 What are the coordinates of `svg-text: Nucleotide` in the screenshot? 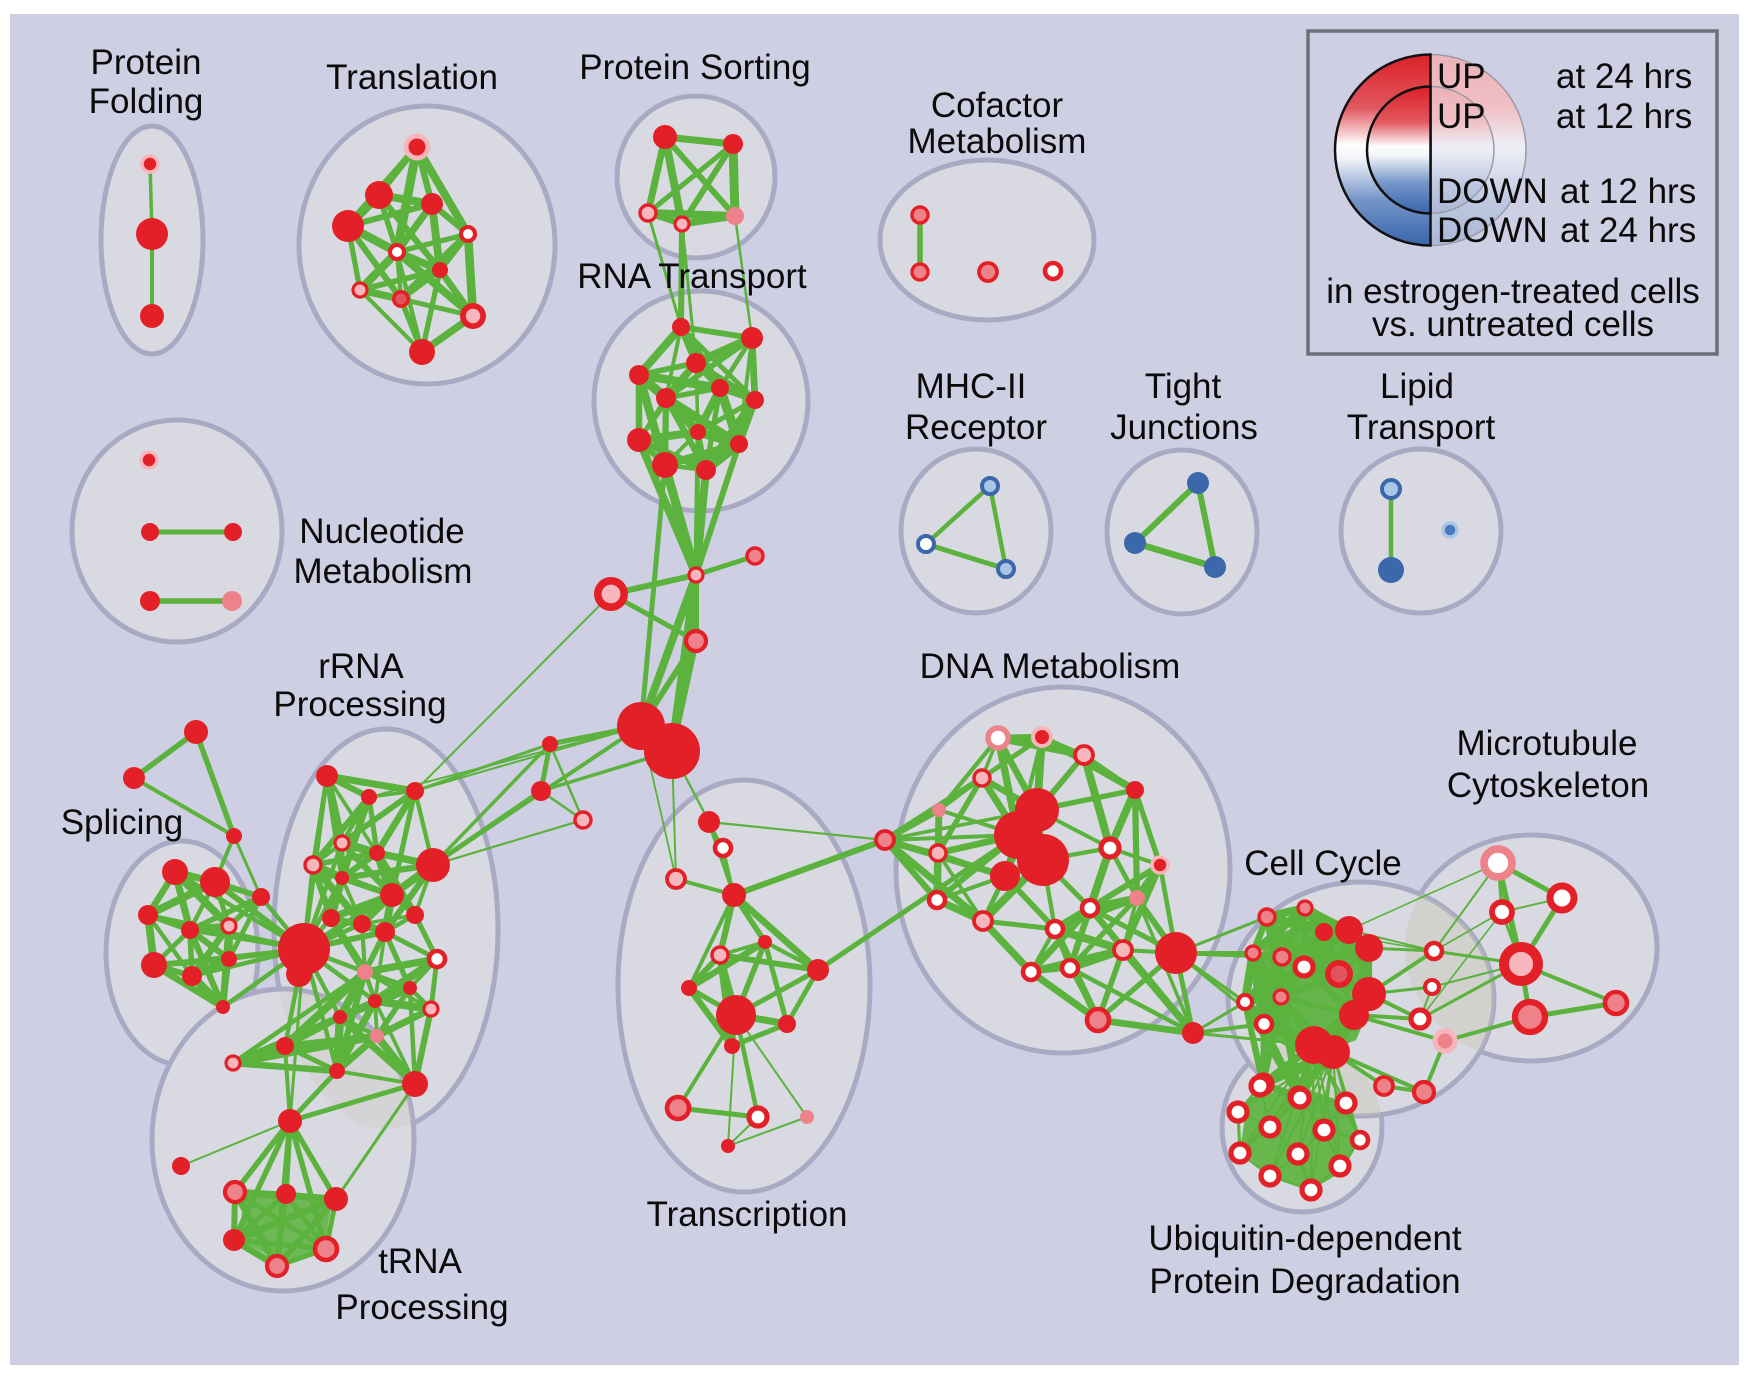 It's located at (381, 531).